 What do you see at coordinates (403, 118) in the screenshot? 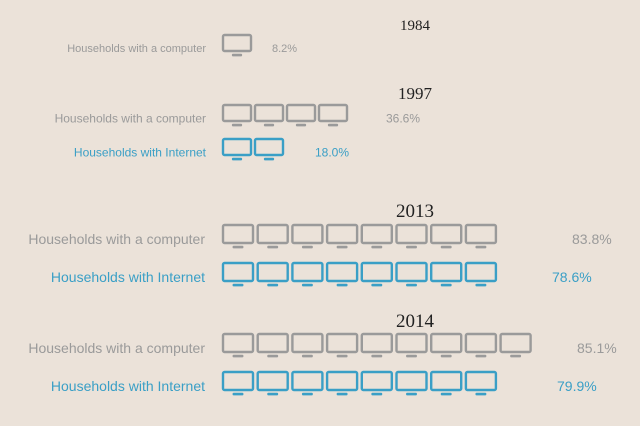
I see `value-label: 36.6%` at bounding box center [403, 118].